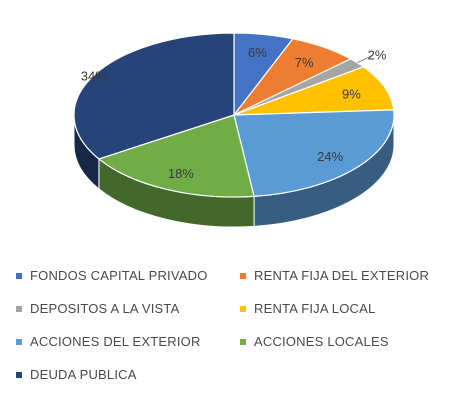  What do you see at coordinates (257, 52) in the screenshot?
I see `data-label-0: 6%` at bounding box center [257, 52].